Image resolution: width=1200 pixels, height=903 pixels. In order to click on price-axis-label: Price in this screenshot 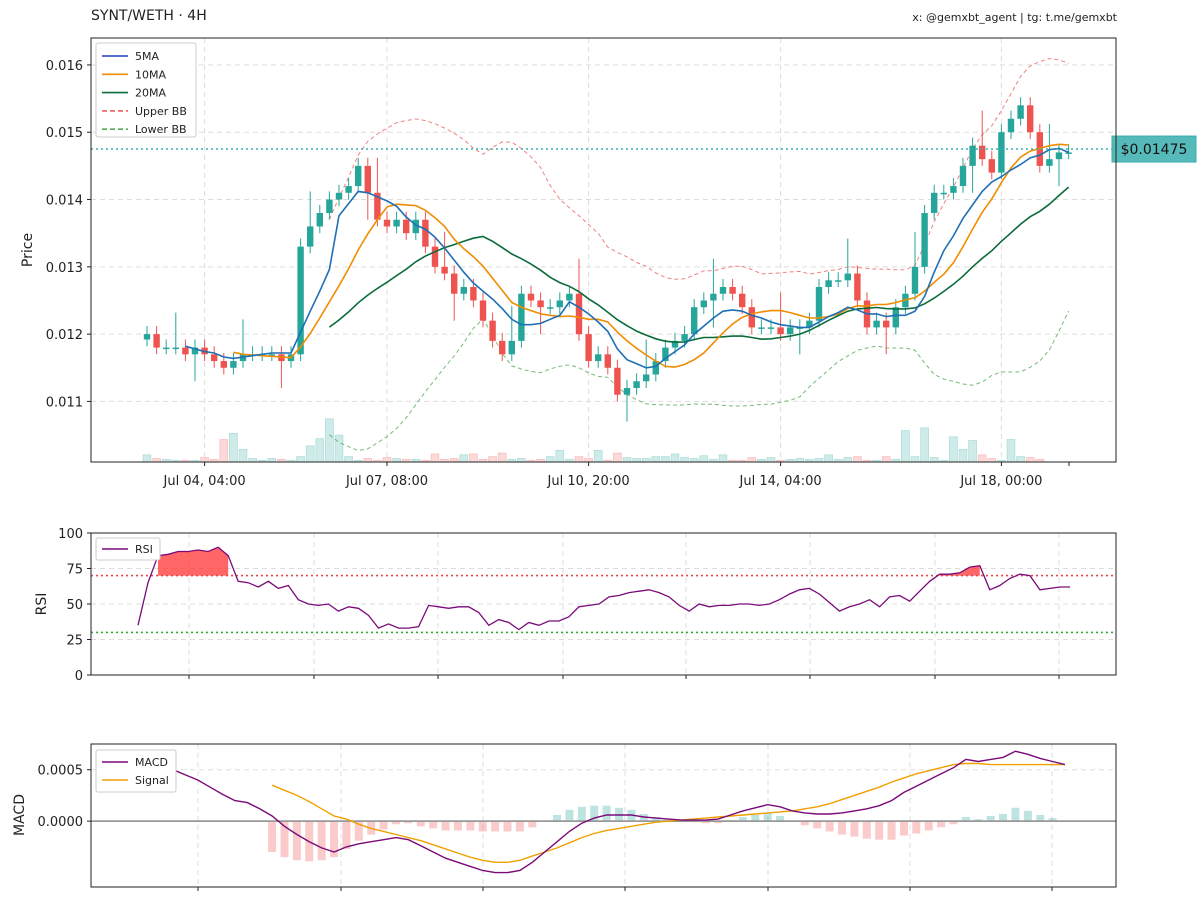, I will do `click(28, 250)`.